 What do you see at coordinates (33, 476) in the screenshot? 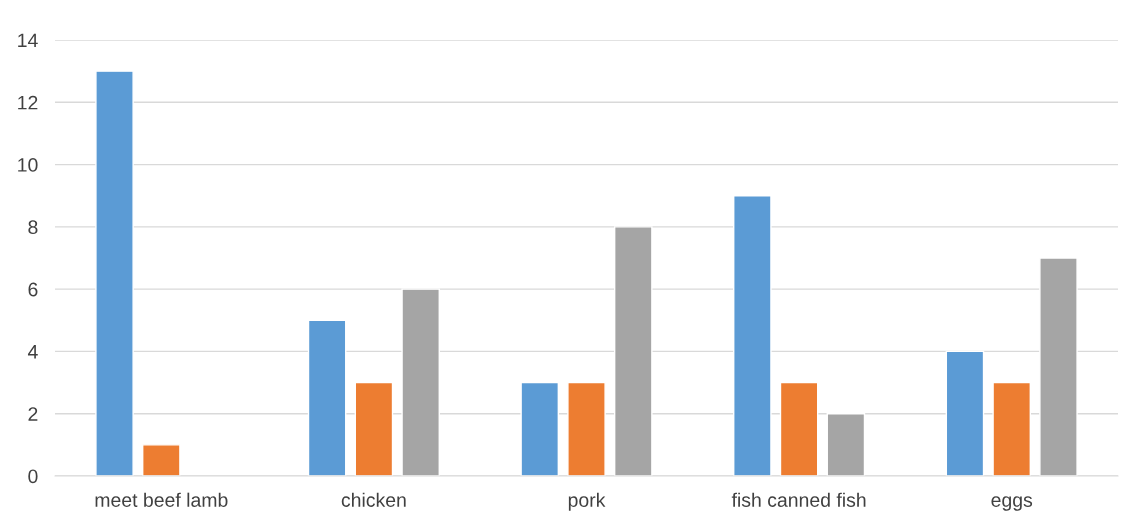
I see `y-tick-label: 0` at bounding box center [33, 476].